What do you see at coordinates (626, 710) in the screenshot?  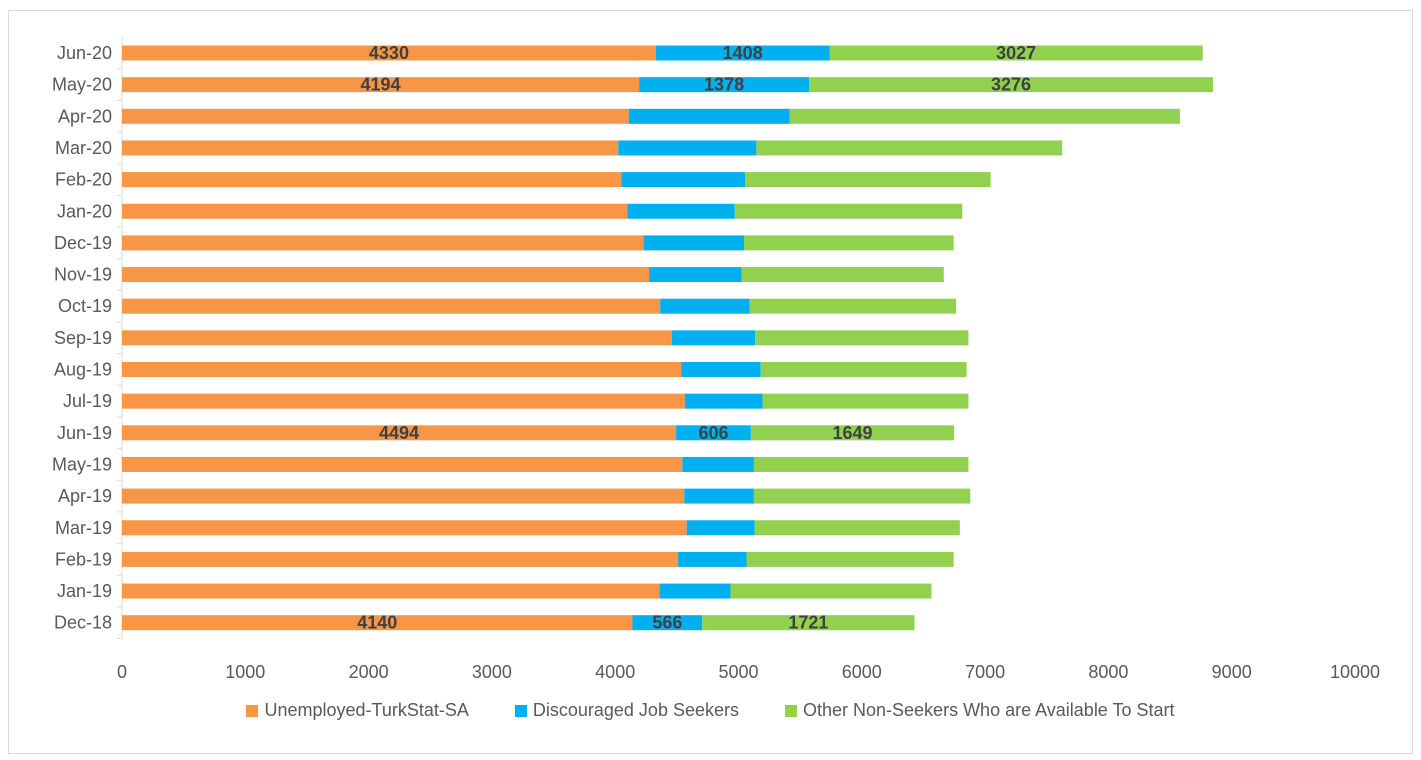 I see `legend-item-discouraged: Discouraged Job Seekers` at bounding box center [626, 710].